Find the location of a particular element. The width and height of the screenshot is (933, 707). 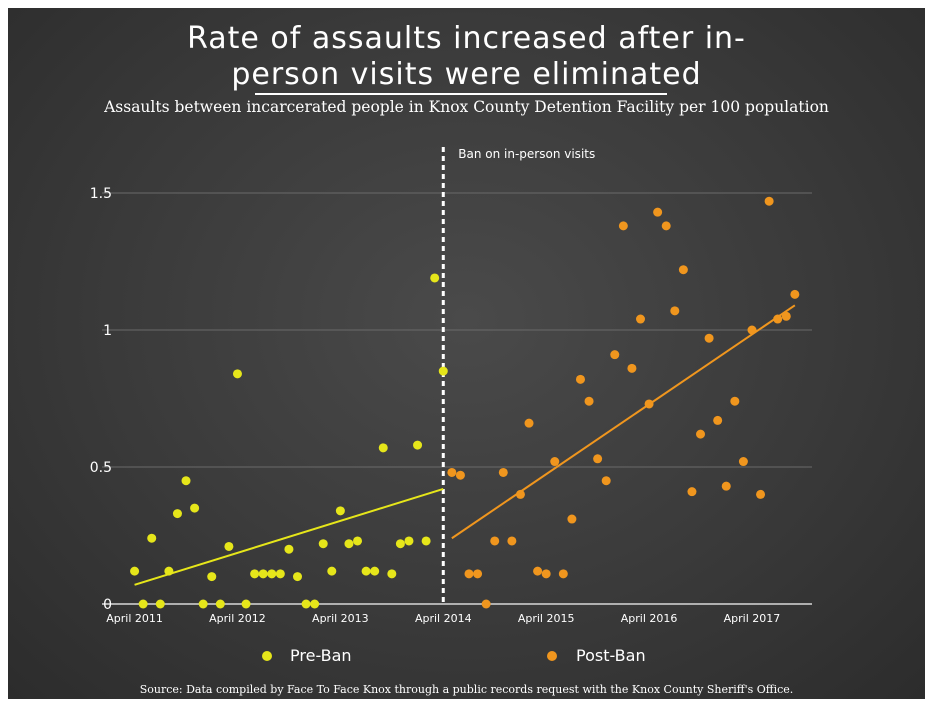

chart-title-line-1: Rate of assaults increased after in- is located at coordinates (466, 38).